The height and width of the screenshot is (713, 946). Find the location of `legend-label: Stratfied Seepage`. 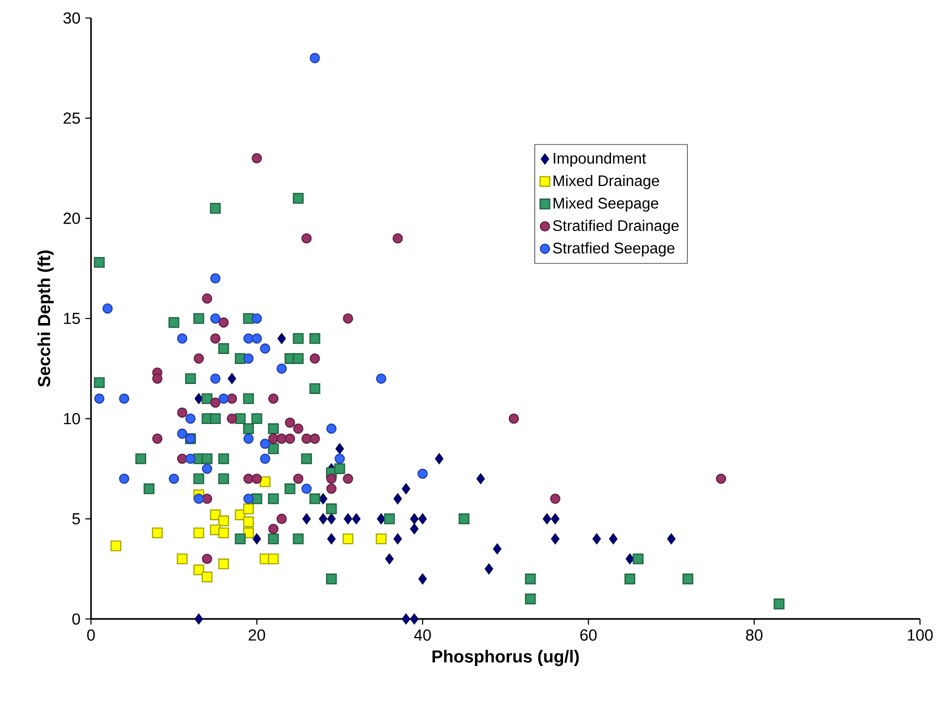

legend-label: Stratfied Seepage is located at coordinates (613, 249).